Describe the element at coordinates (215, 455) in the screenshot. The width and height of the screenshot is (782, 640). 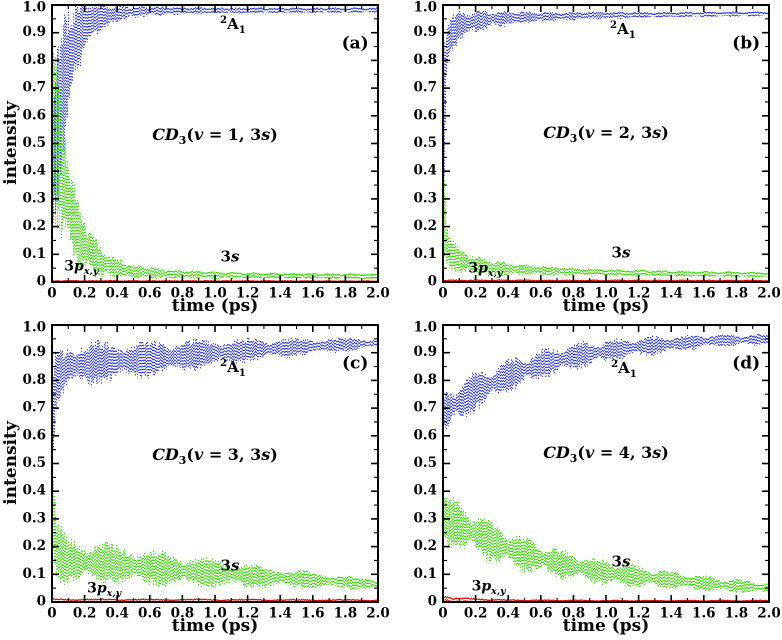
I see `panel-title: CD3(v = 3, 3s)` at that location.